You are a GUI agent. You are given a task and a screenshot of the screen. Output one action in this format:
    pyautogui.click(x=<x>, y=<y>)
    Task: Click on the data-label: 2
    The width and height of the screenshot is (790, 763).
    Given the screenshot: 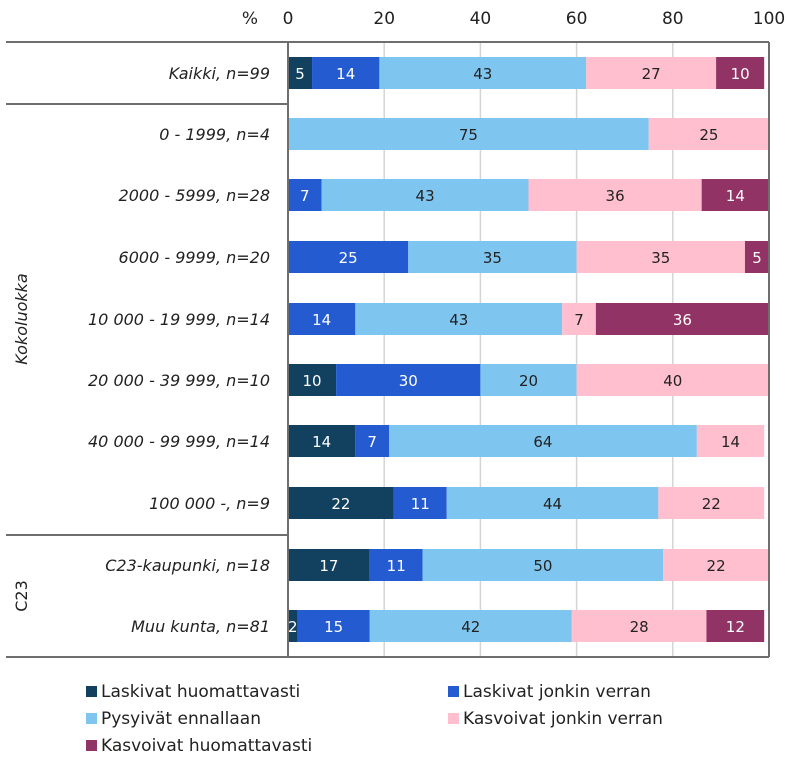 What is the action you would take?
    pyautogui.click(x=293, y=627)
    